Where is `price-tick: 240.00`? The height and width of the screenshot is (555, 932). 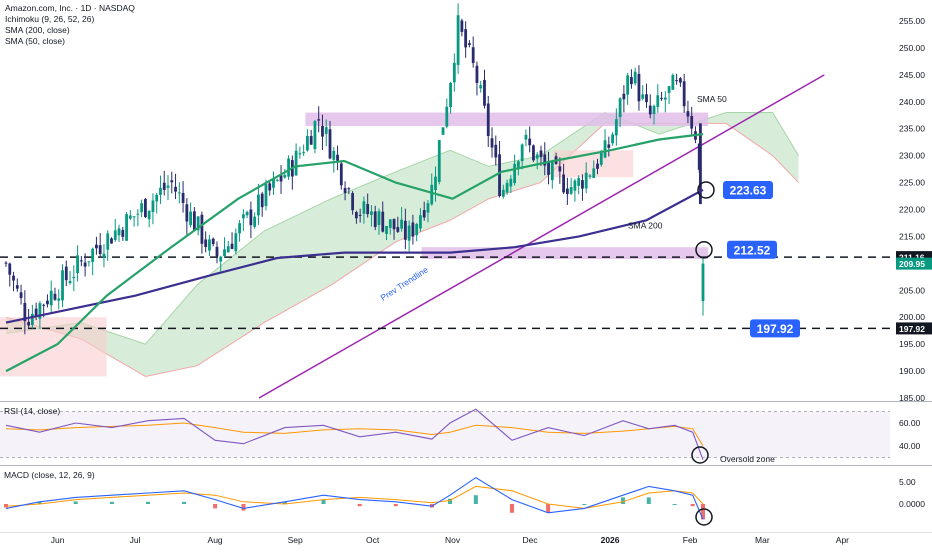
price-tick: 240.00 is located at coordinates (912, 102).